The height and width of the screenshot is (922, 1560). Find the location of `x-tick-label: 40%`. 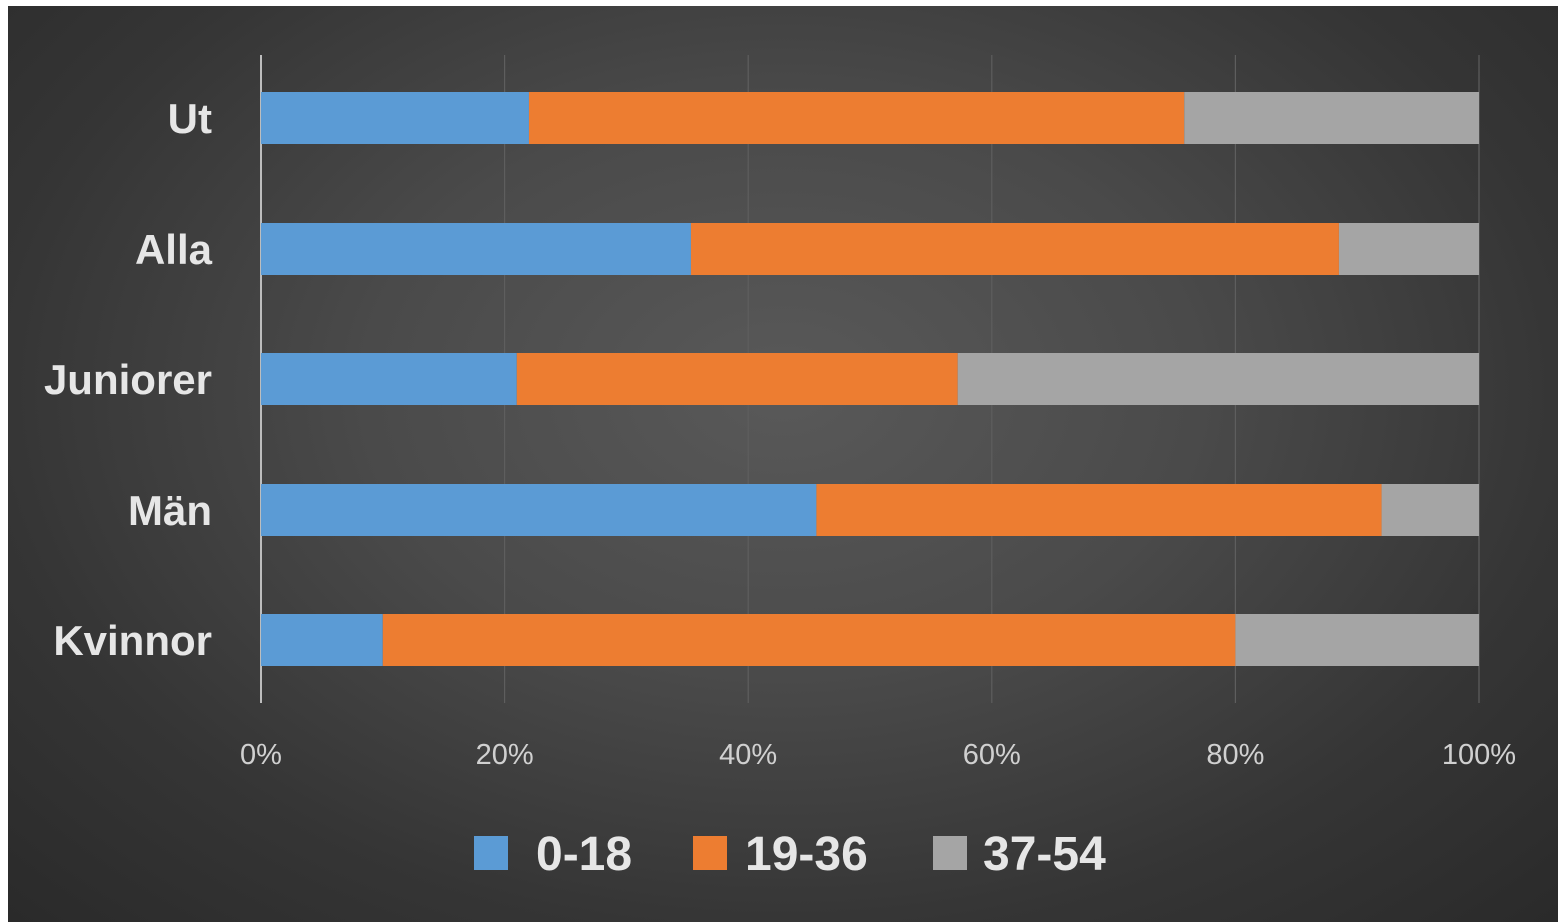

x-tick-label: 40% is located at coordinates (748, 755).